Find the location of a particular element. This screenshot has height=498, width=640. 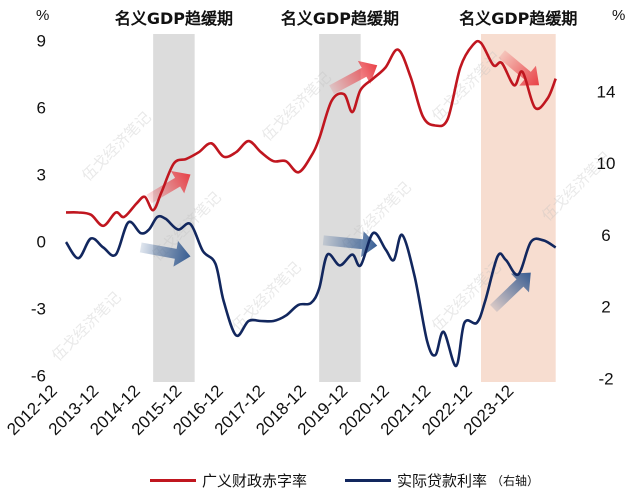

left-axis-unit: % is located at coordinates (42, 15).